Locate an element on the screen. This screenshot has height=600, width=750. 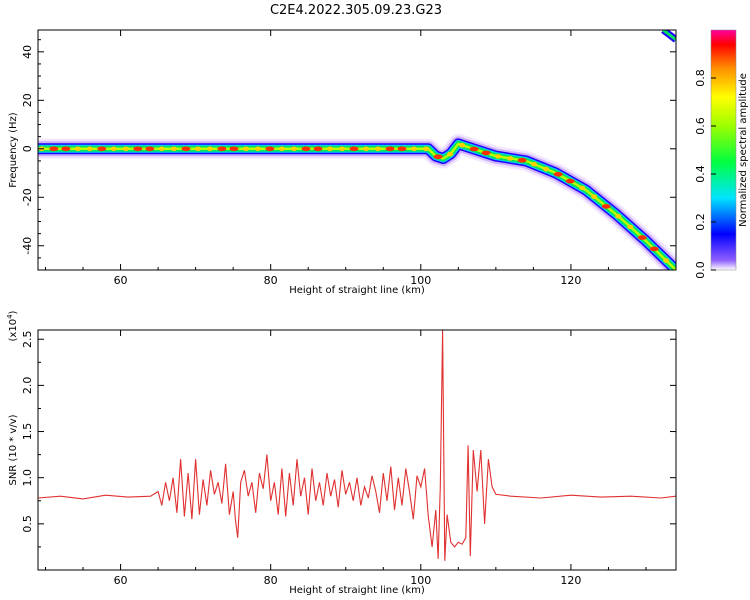
y-axis-label: Frequency (Hz) is located at coordinates (13, 150).